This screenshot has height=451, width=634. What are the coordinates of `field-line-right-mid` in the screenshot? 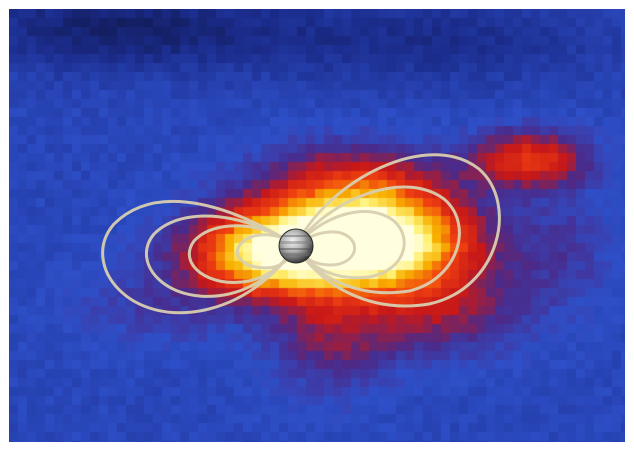 It's located at (377, 240).